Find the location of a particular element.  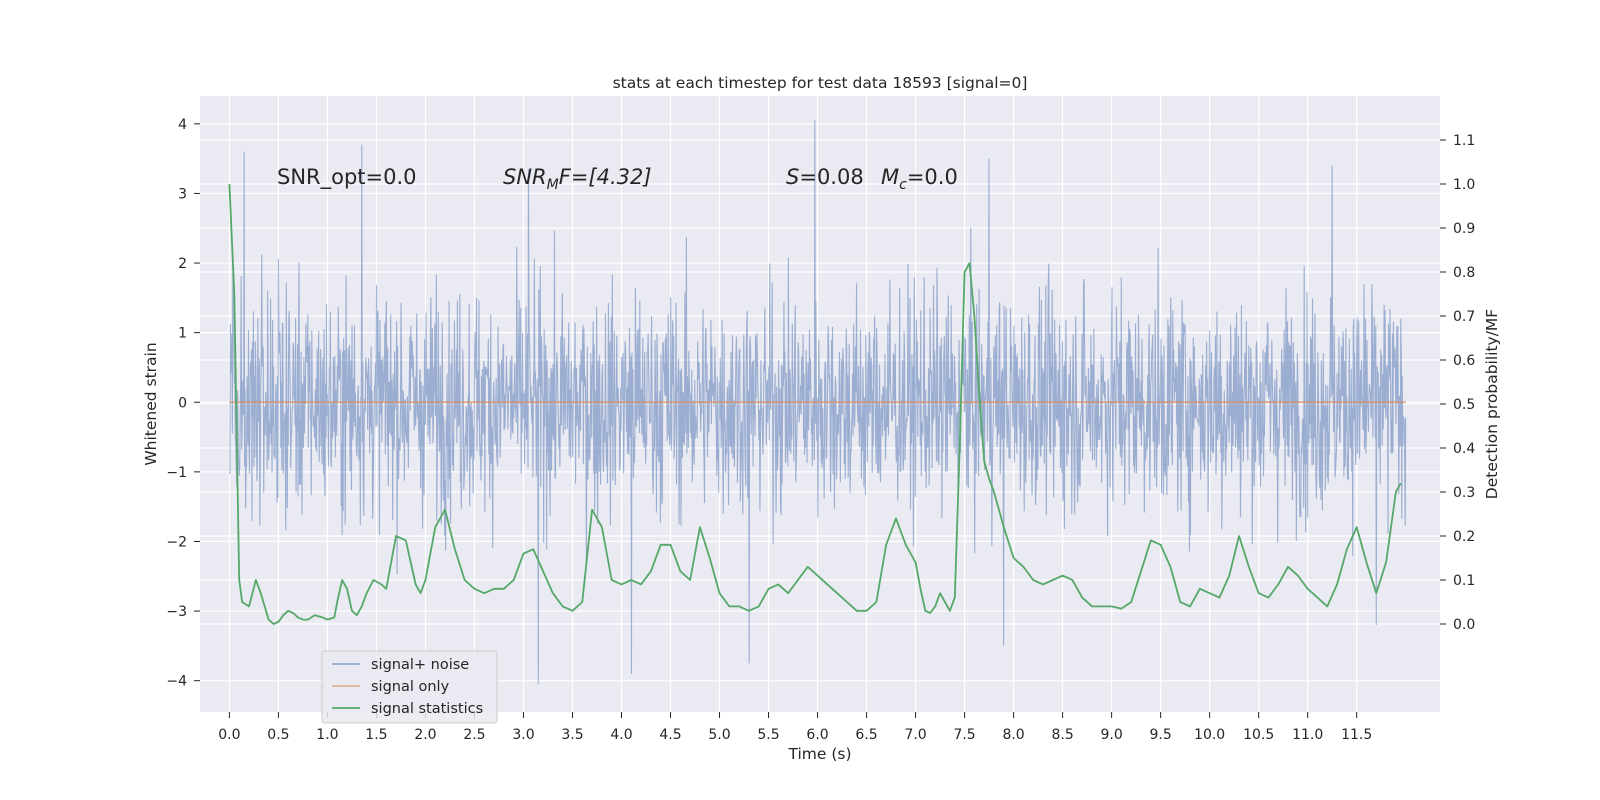

y-tick-label: 2 is located at coordinates (182, 264).